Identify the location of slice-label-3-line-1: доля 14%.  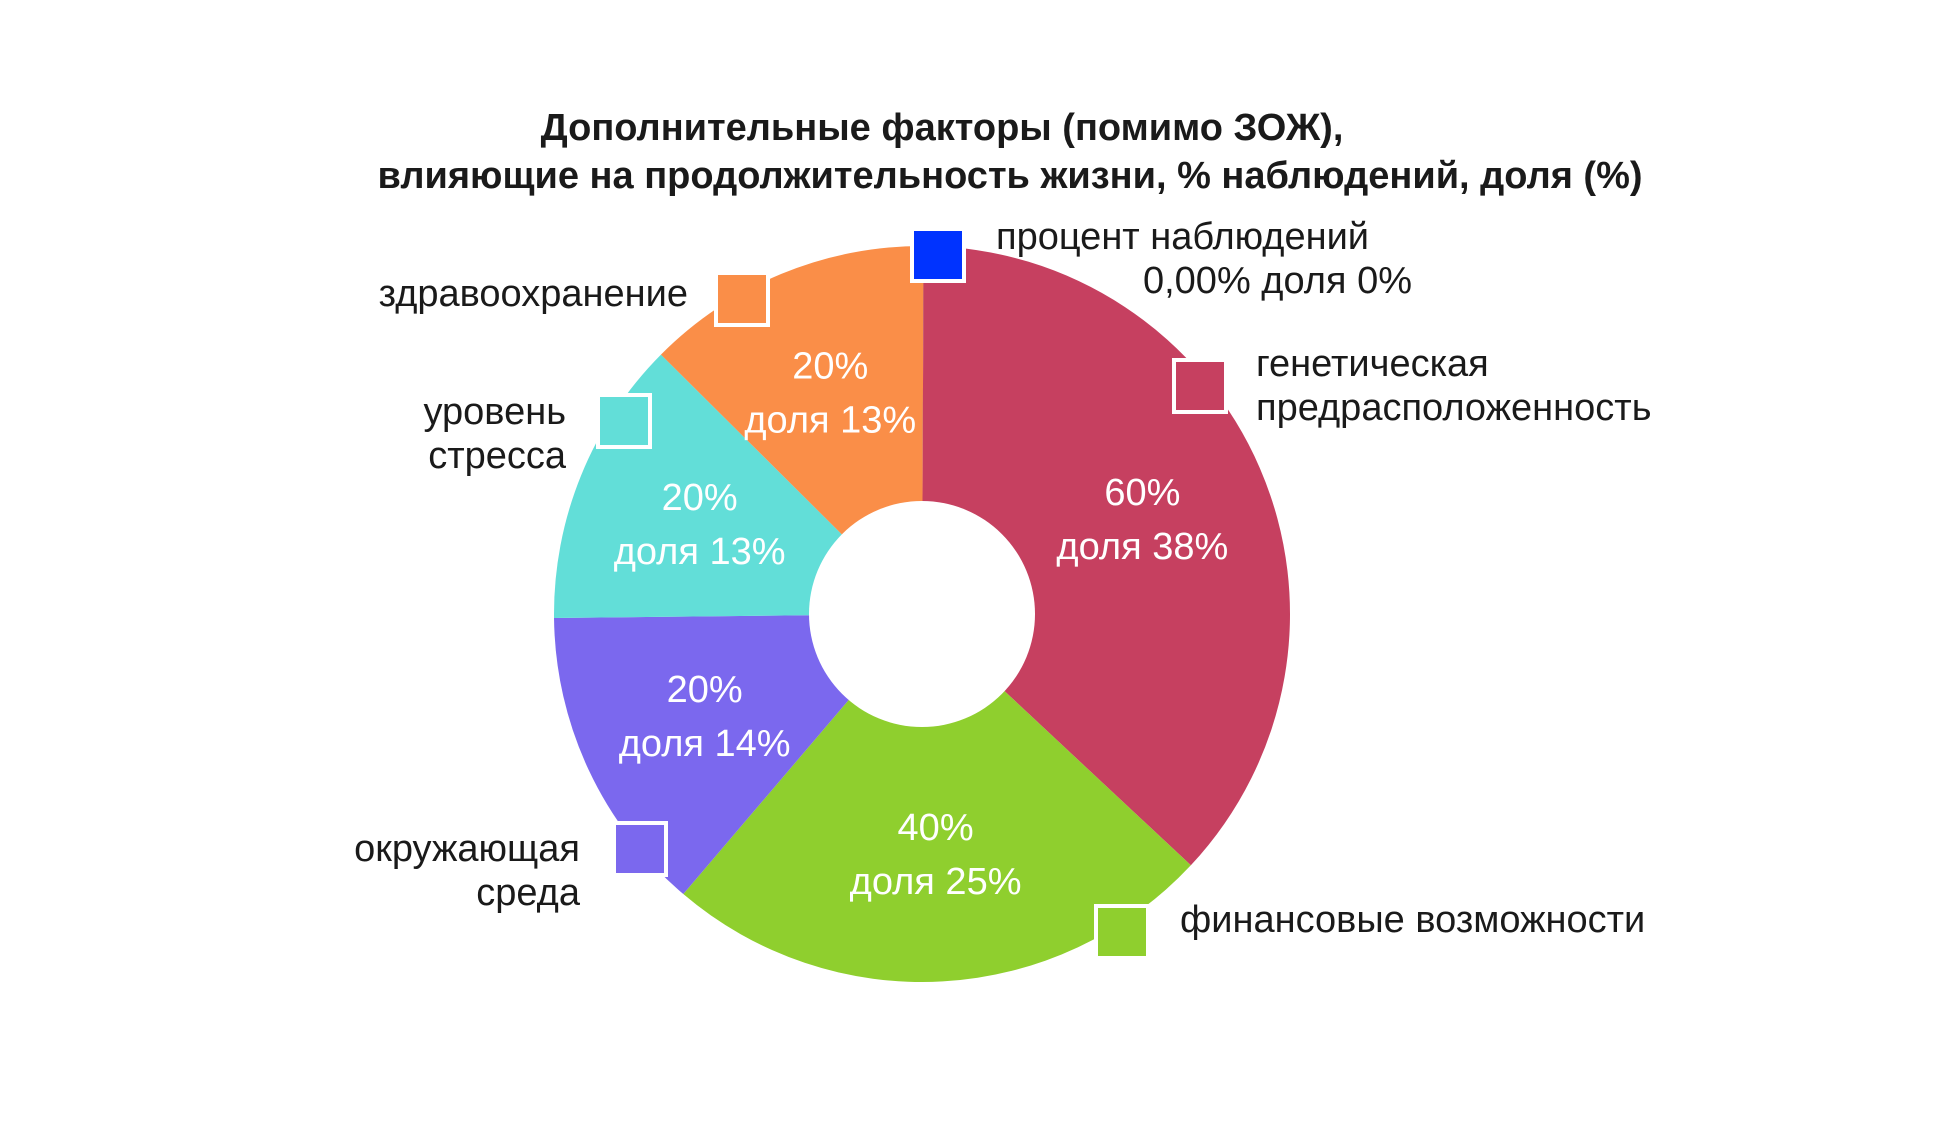
(705, 744).